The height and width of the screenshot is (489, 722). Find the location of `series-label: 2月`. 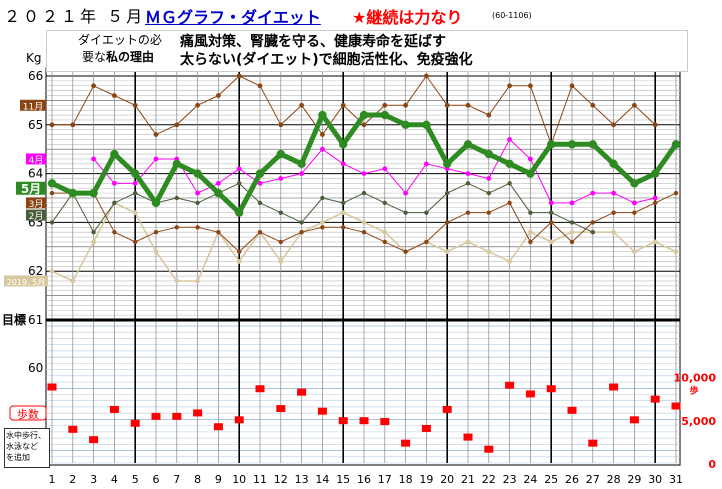

series-label: 2月 is located at coordinates (36, 216).